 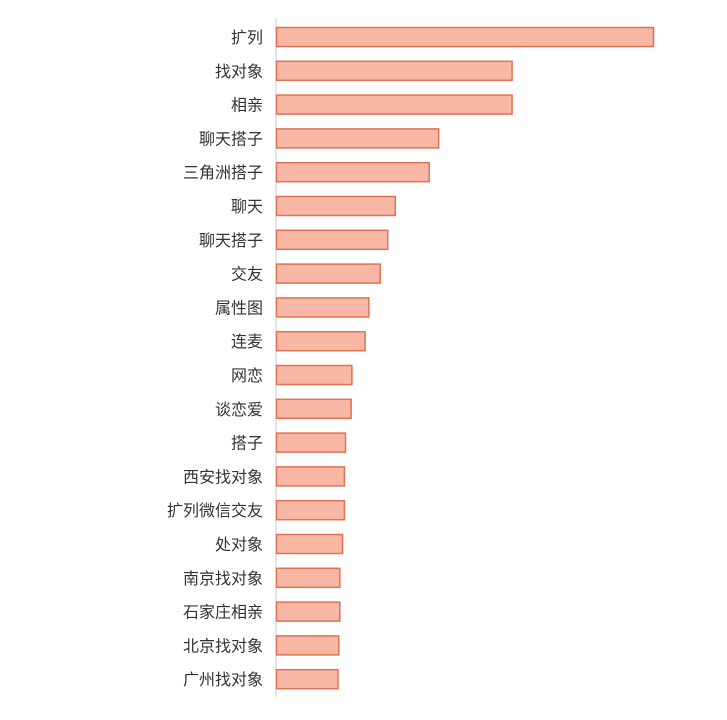 I want to click on category-label-8: 属性图, so click(x=239, y=307).